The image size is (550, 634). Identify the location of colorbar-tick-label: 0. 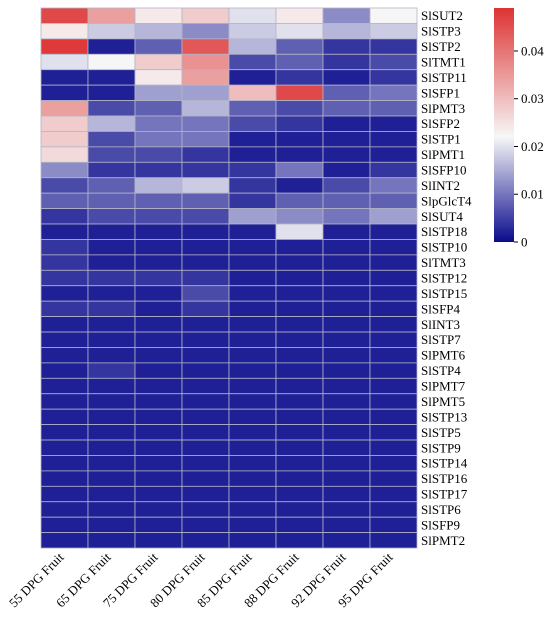
(524, 242).